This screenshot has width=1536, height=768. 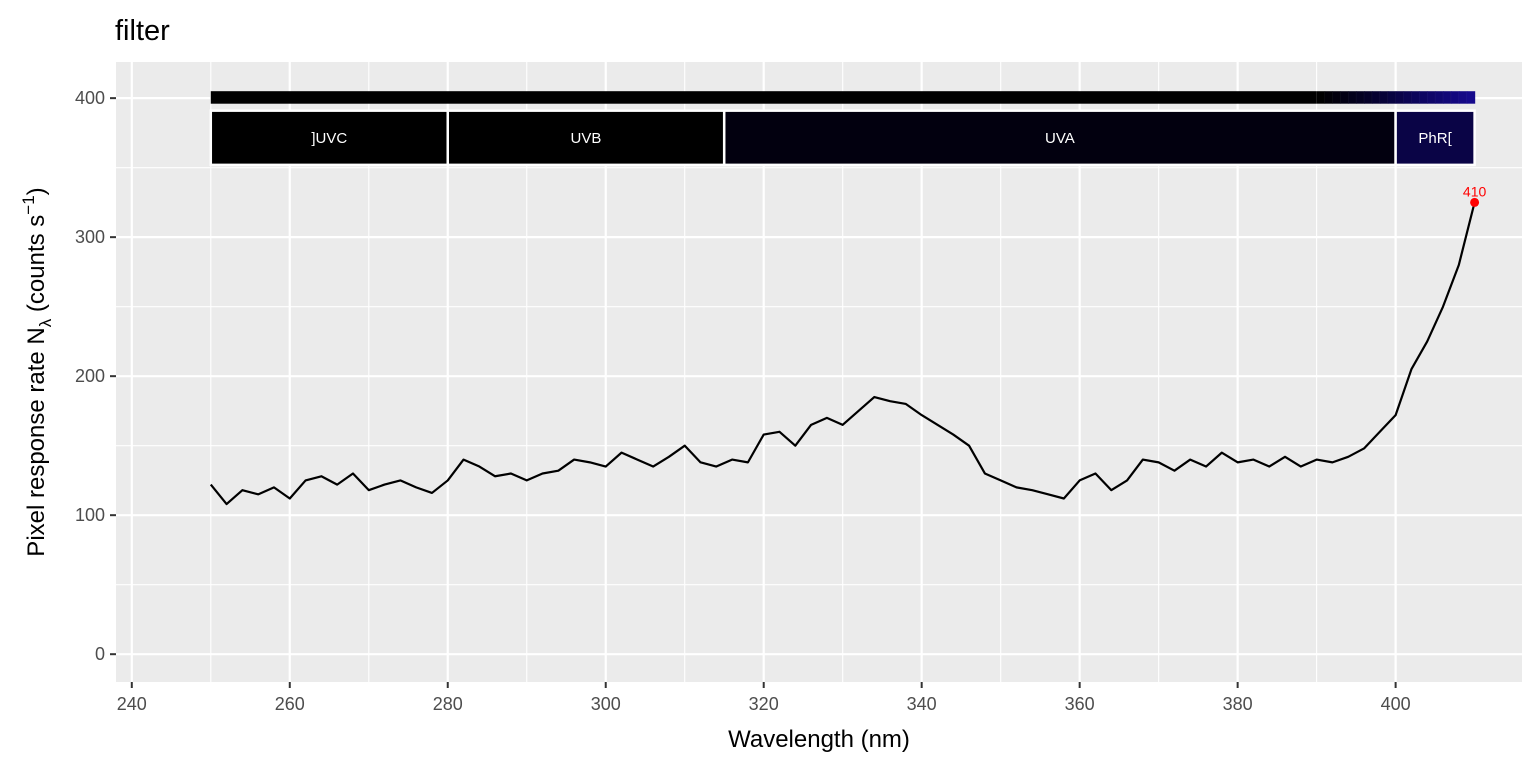 I want to click on waveband-label: UVB, so click(x=586, y=138).